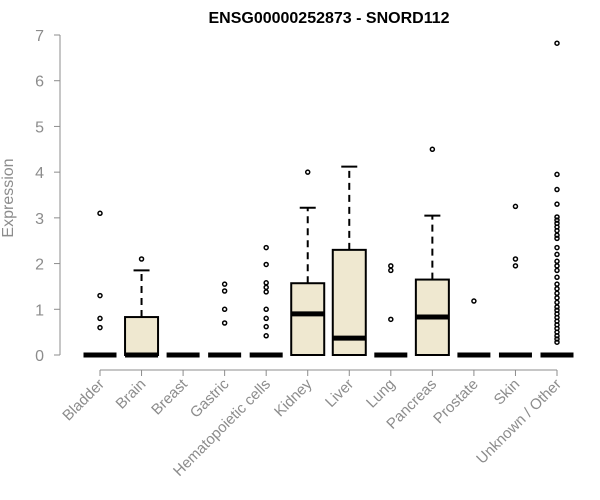 The width and height of the screenshot is (600, 500). What do you see at coordinates (308, 263) in the screenshot?
I see `box-kidney` at bounding box center [308, 263].